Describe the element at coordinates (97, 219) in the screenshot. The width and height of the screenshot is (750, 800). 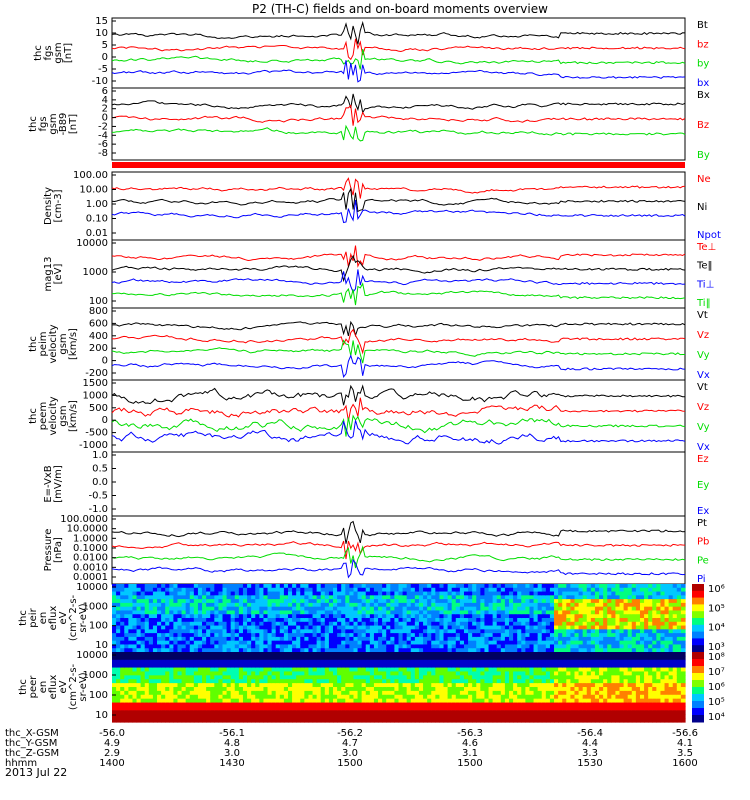
I see `y-tick-label: 0.10` at that location.